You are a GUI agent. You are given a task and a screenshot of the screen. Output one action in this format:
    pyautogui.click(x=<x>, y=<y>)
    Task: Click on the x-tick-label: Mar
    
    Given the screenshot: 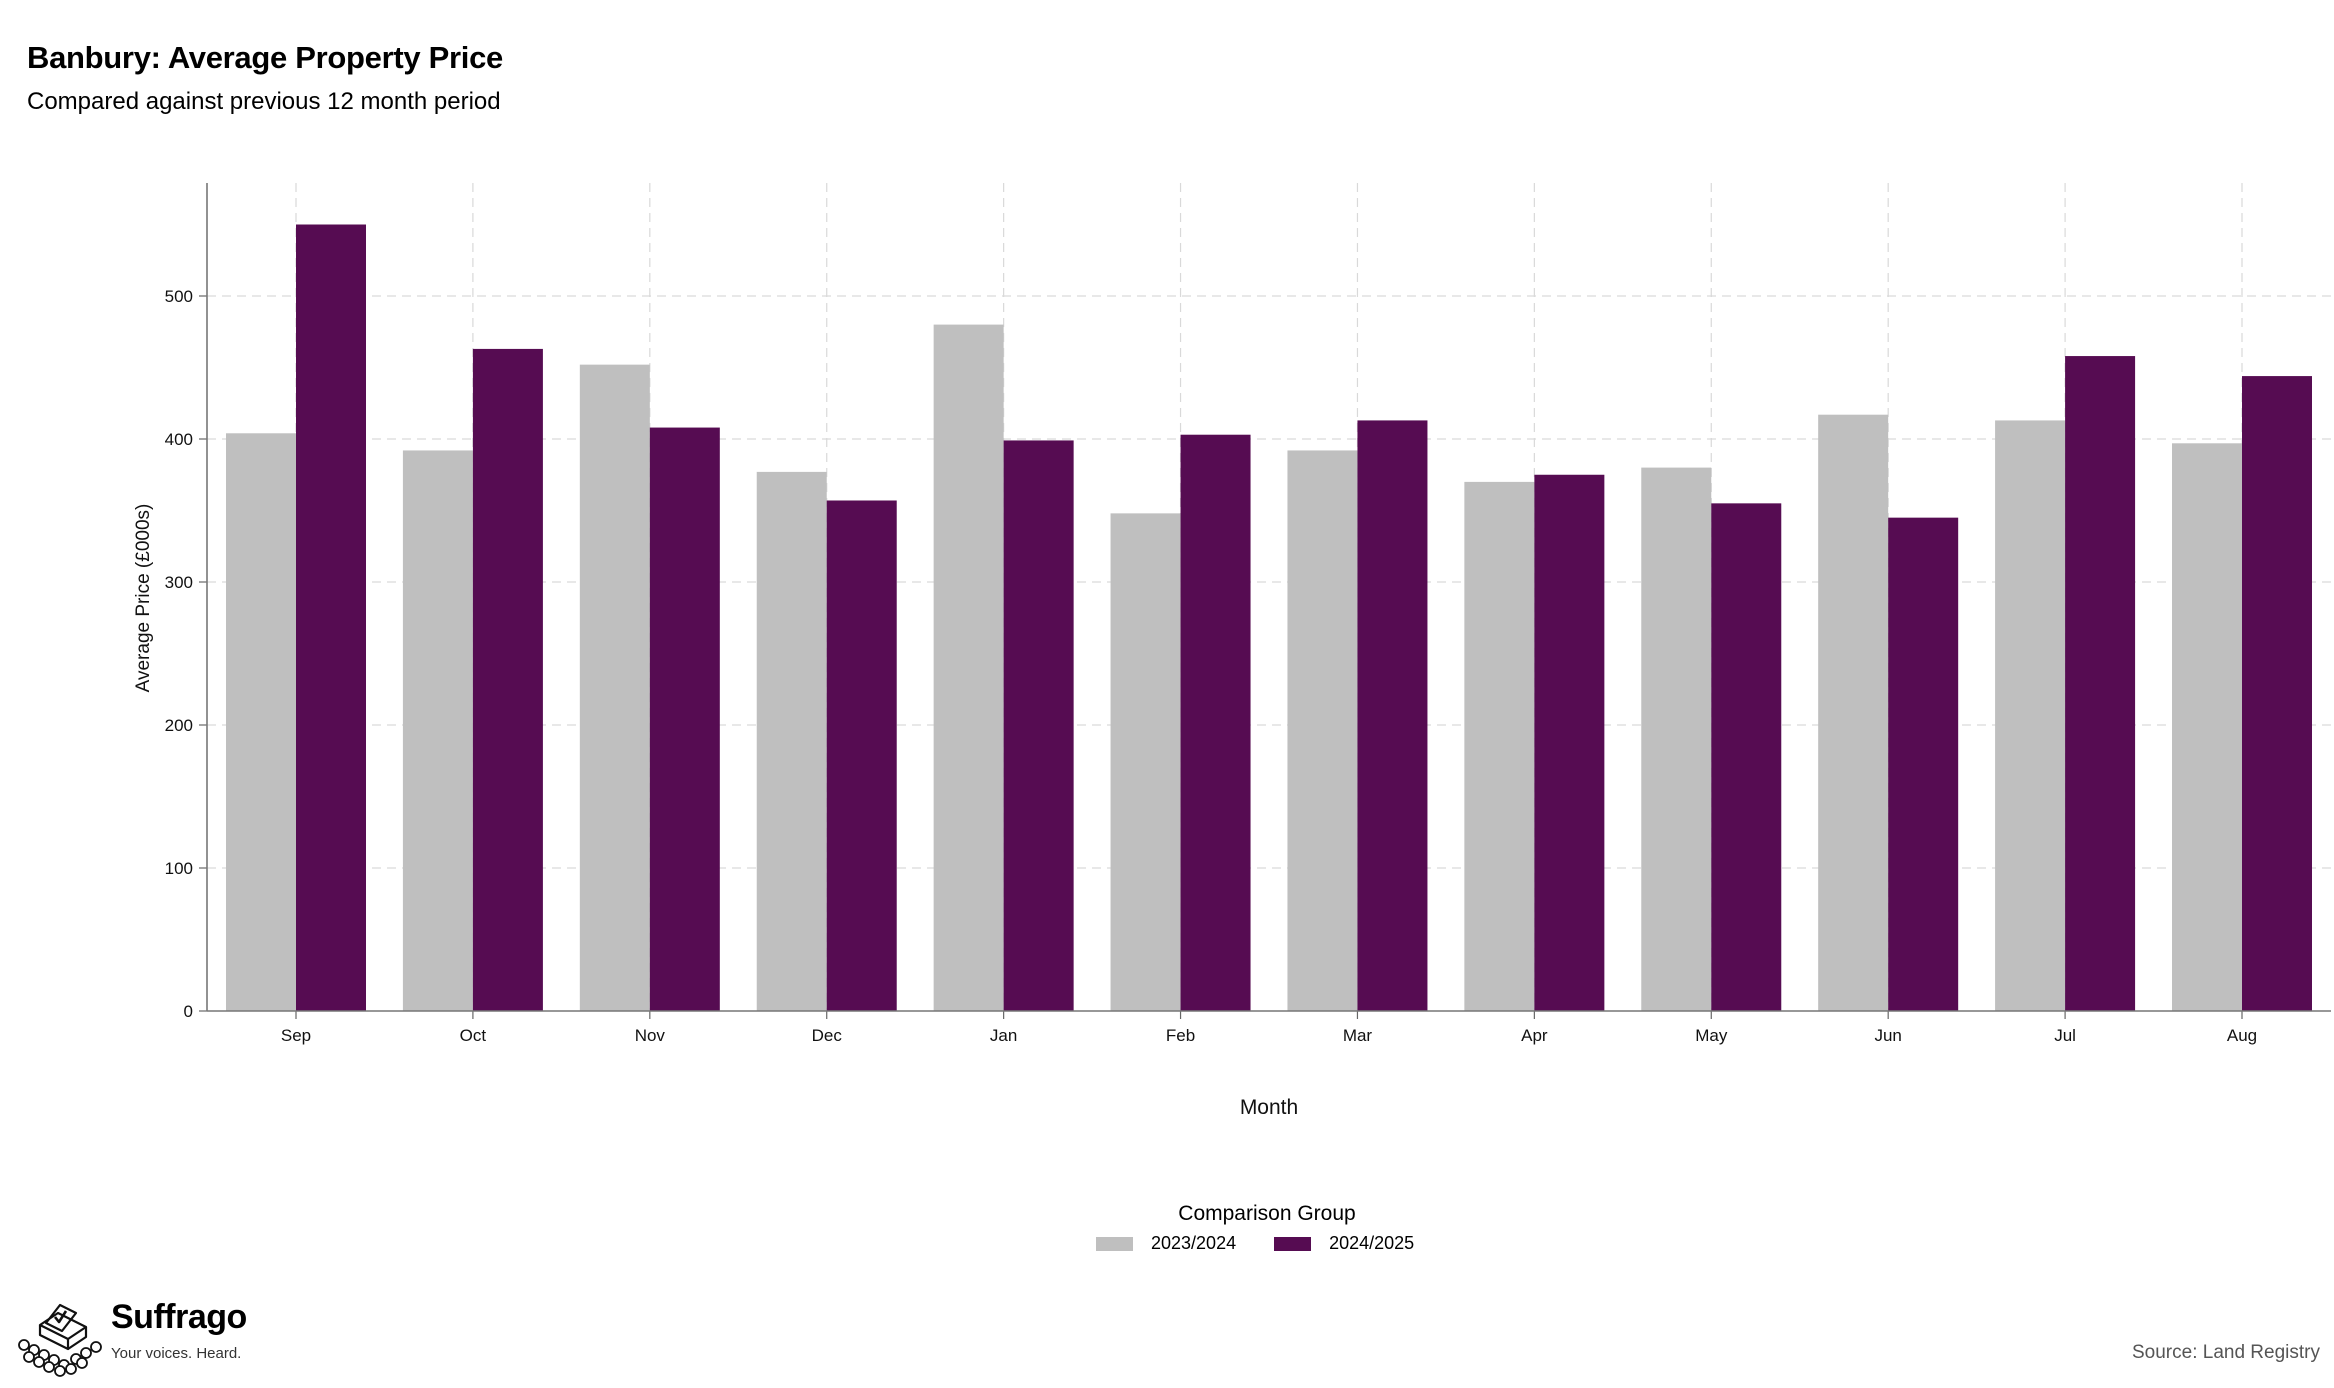 What is the action you would take?
    pyautogui.click(x=1358, y=1035)
    